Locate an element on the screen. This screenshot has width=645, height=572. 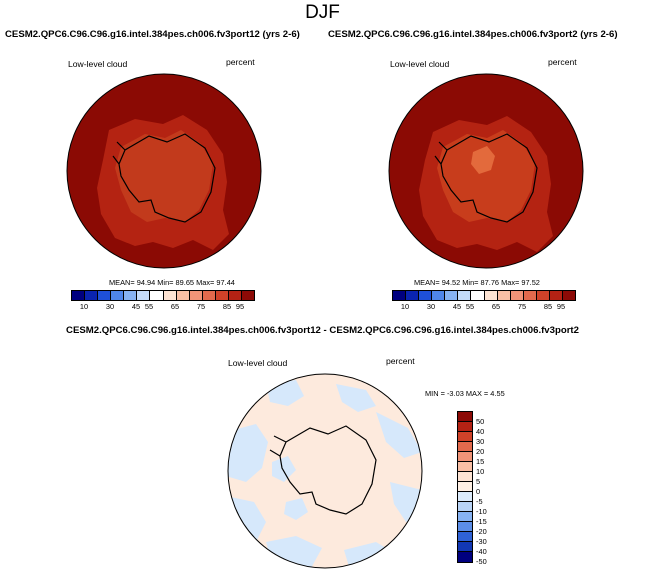
panel2-continent-fill is located at coordinates (486, 176).